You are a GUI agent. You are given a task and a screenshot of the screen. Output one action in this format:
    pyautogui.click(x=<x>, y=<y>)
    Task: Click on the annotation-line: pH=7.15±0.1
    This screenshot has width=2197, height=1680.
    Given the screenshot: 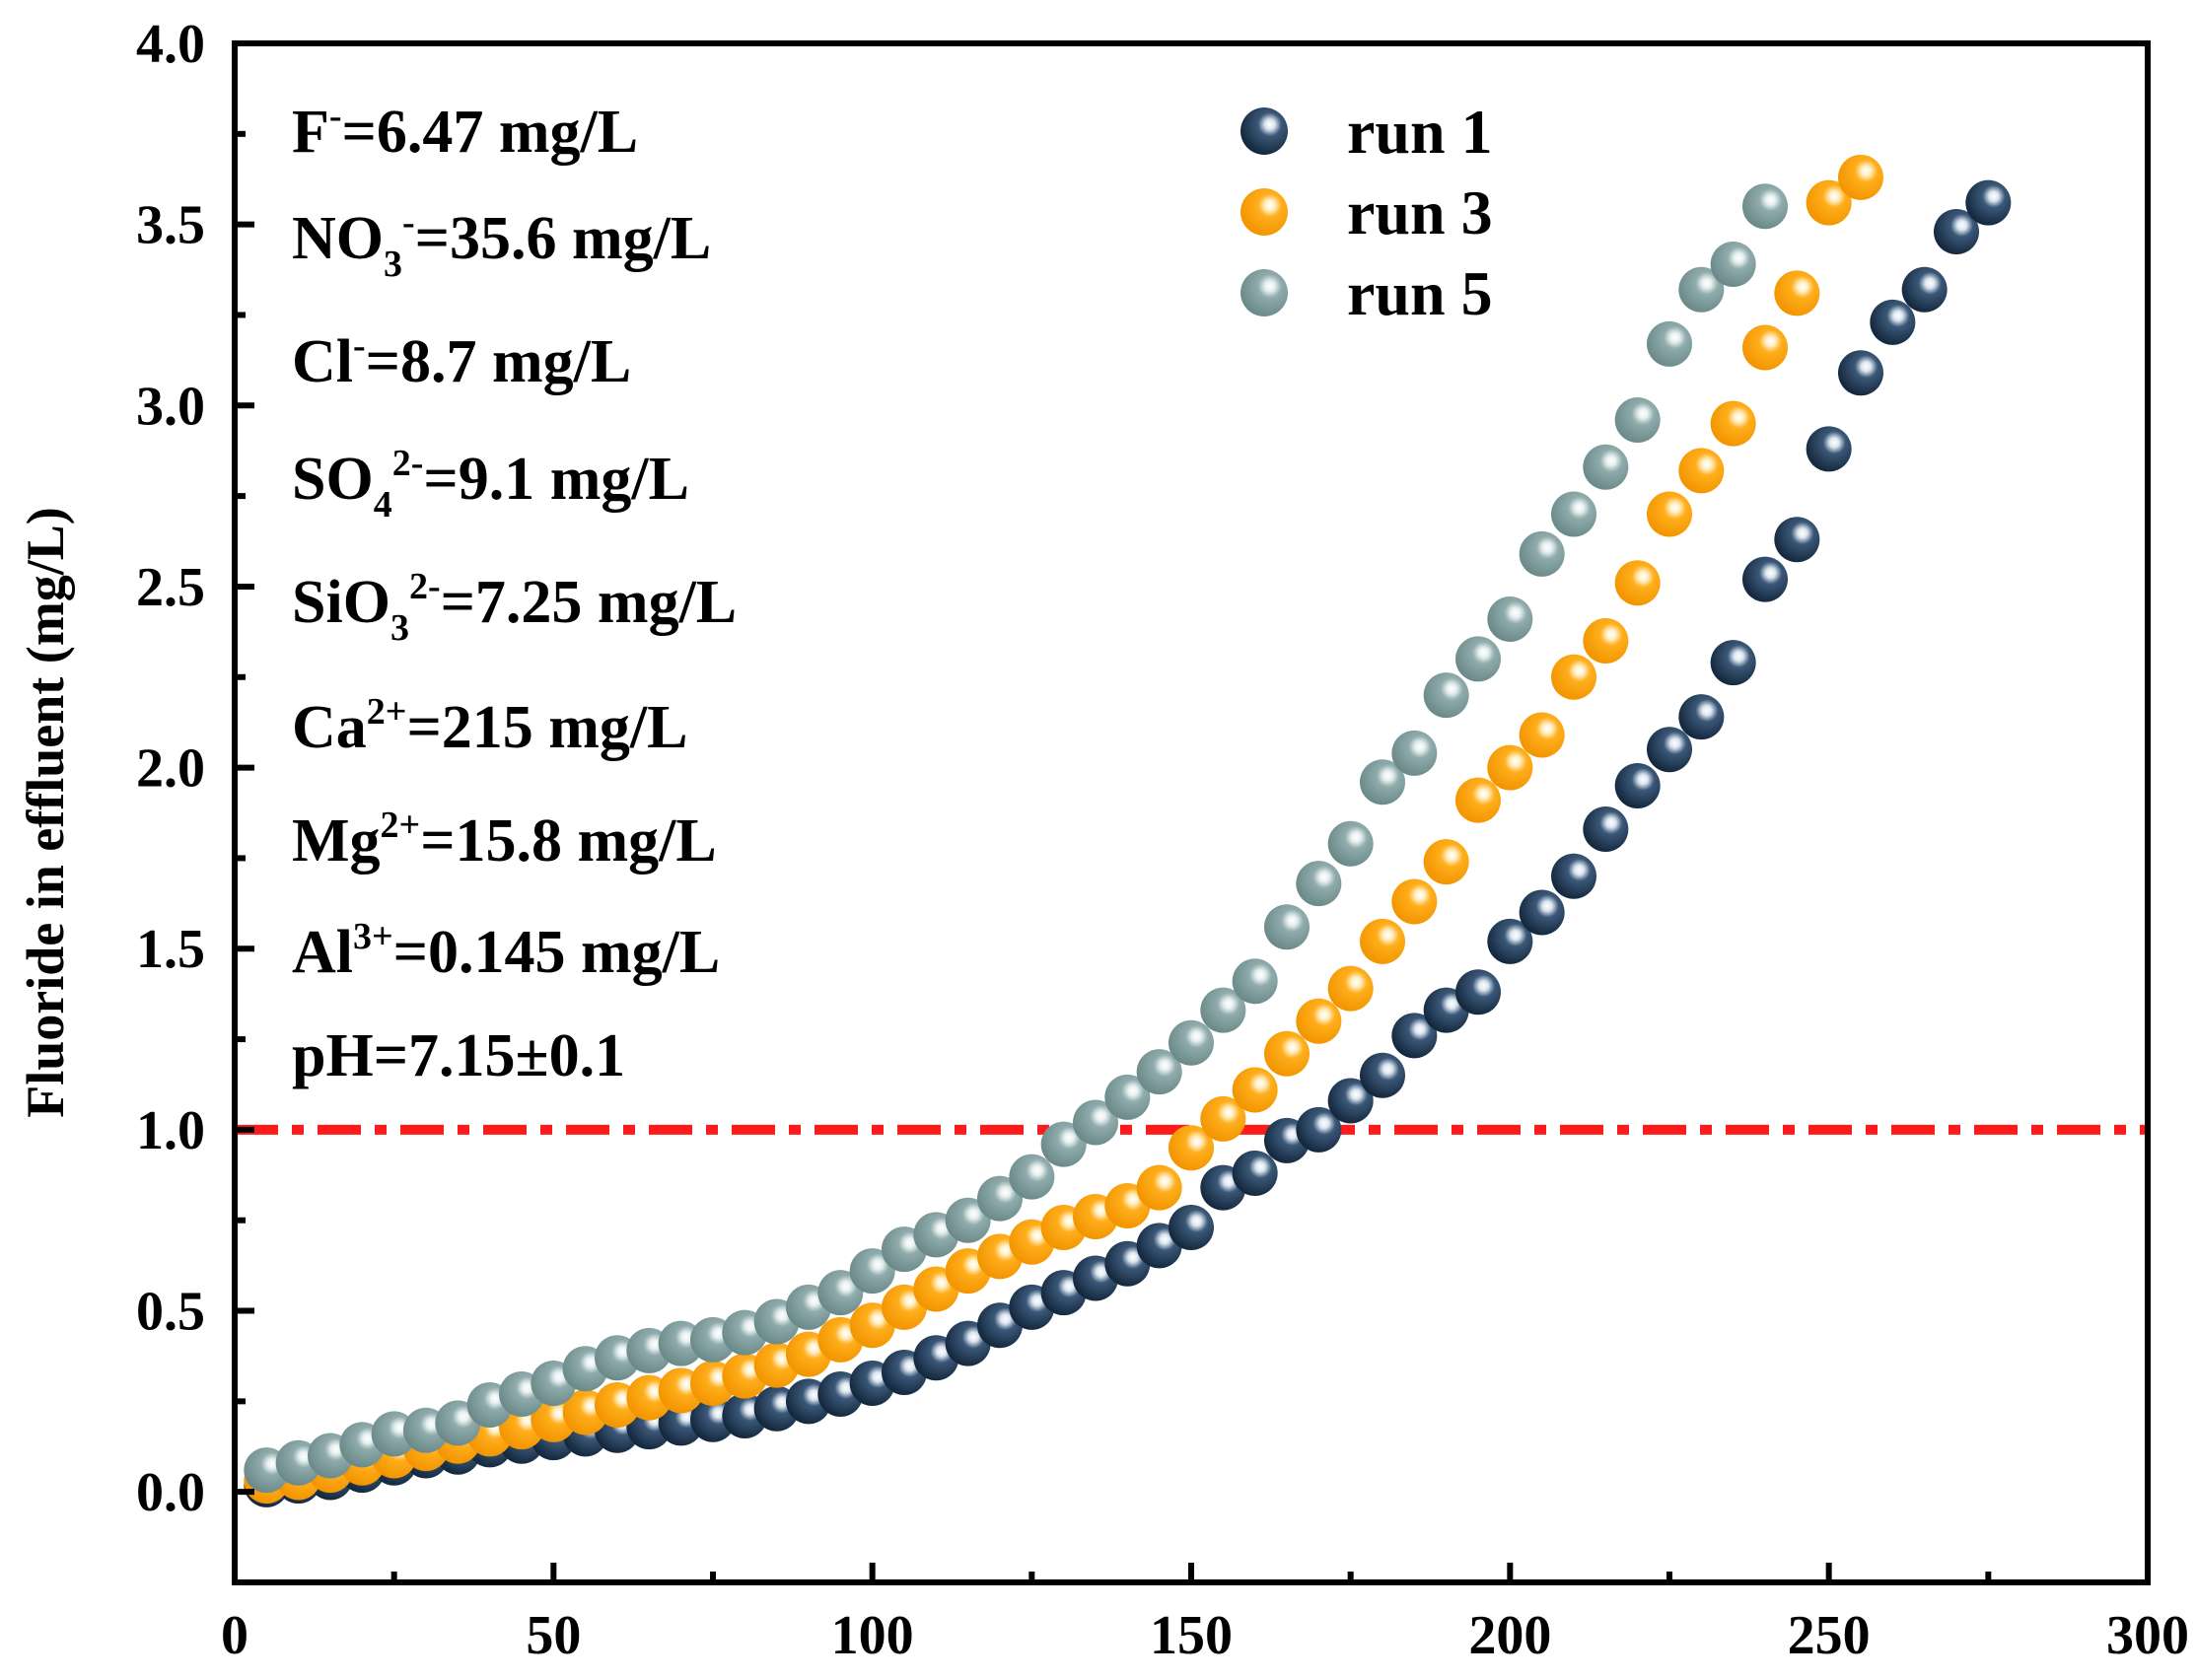 What is the action you would take?
    pyautogui.click(x=459, y=1055)
    